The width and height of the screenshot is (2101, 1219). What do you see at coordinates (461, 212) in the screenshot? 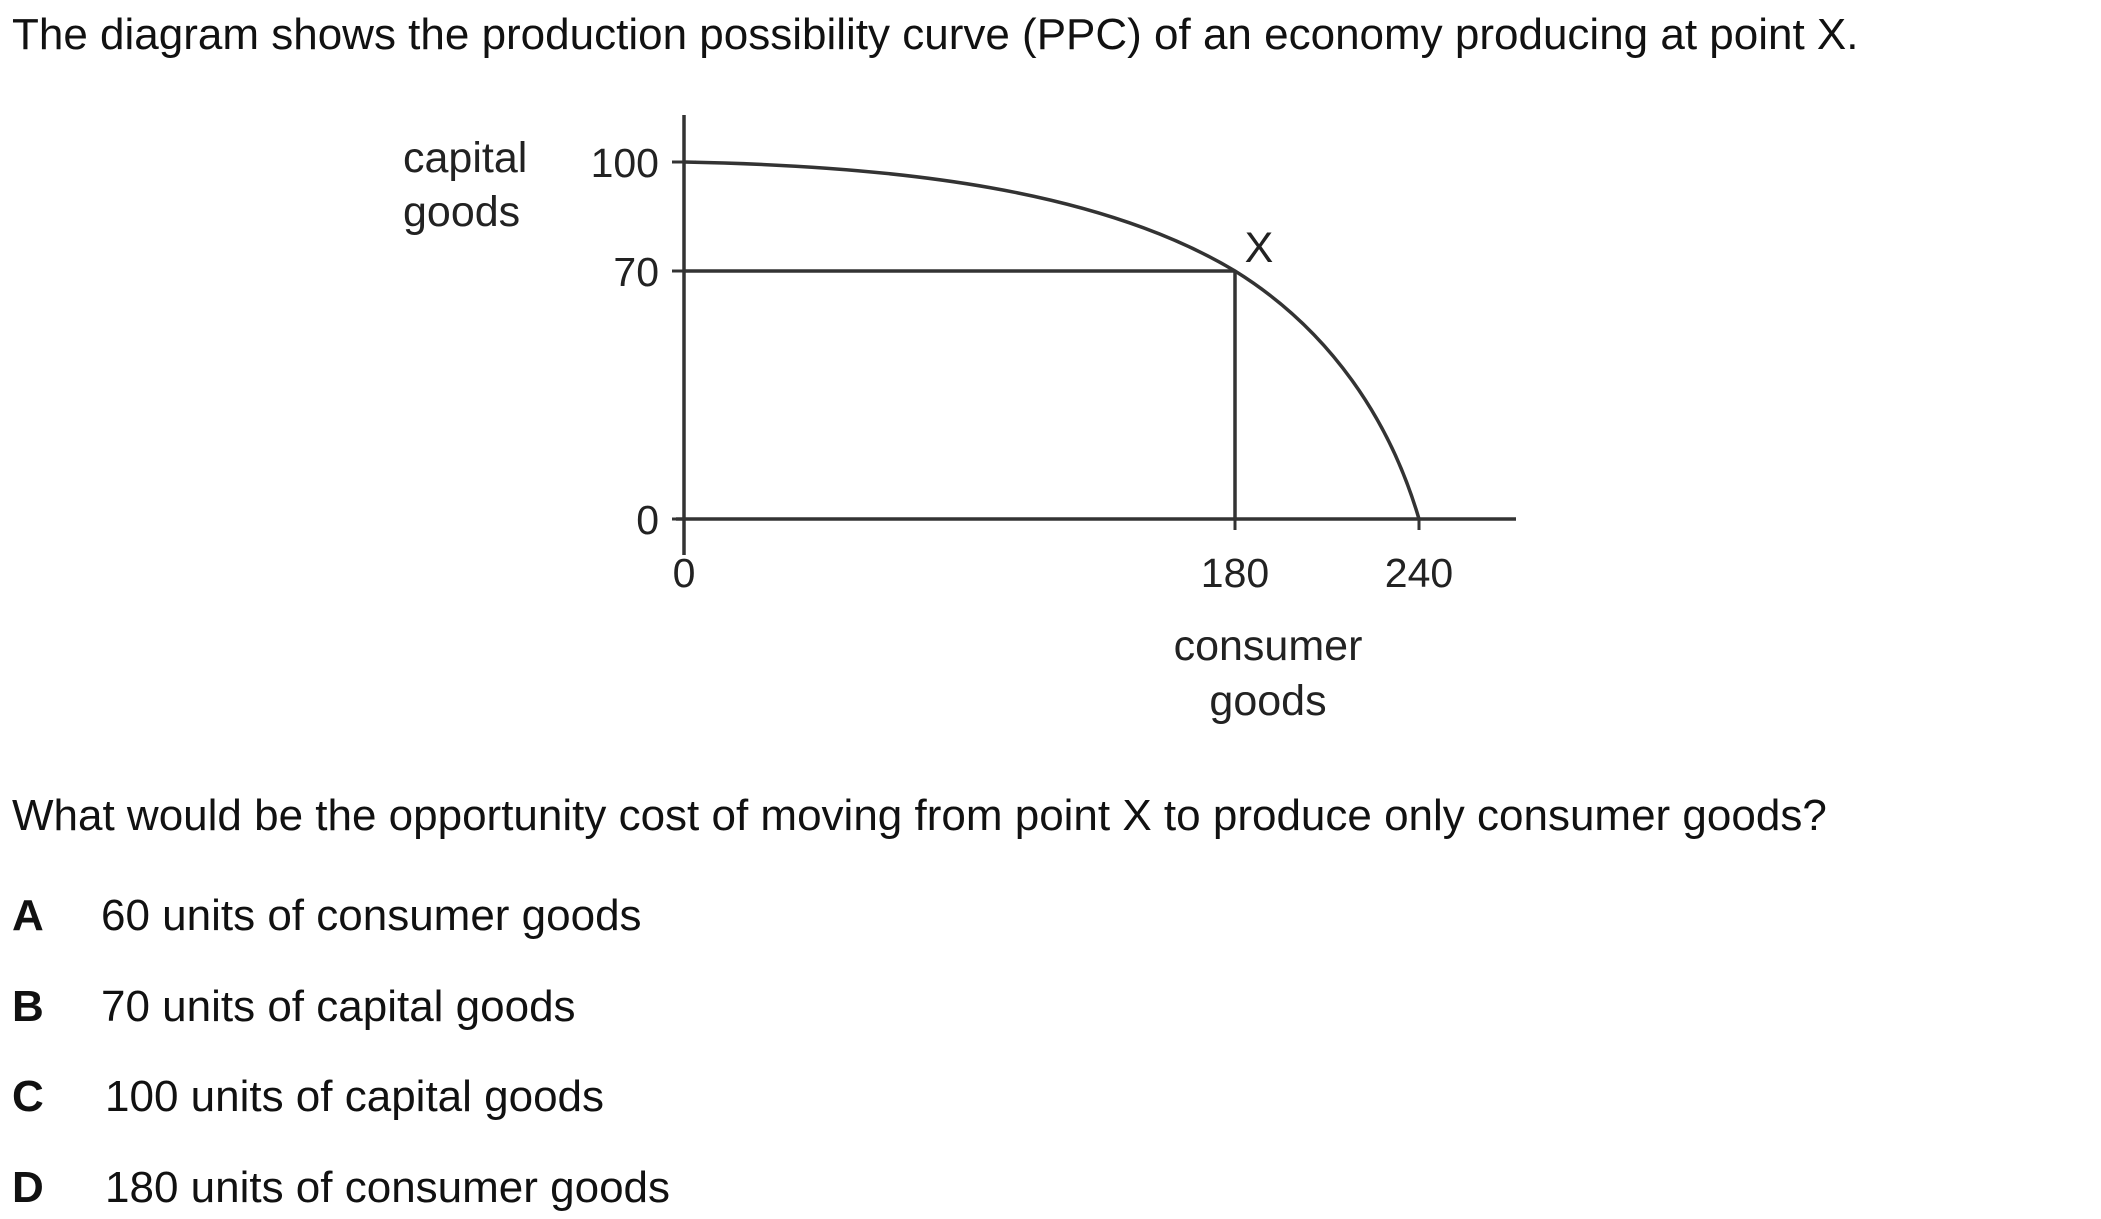
I see `y-axis-label-line2: goods` at bounding box center [461, 212].